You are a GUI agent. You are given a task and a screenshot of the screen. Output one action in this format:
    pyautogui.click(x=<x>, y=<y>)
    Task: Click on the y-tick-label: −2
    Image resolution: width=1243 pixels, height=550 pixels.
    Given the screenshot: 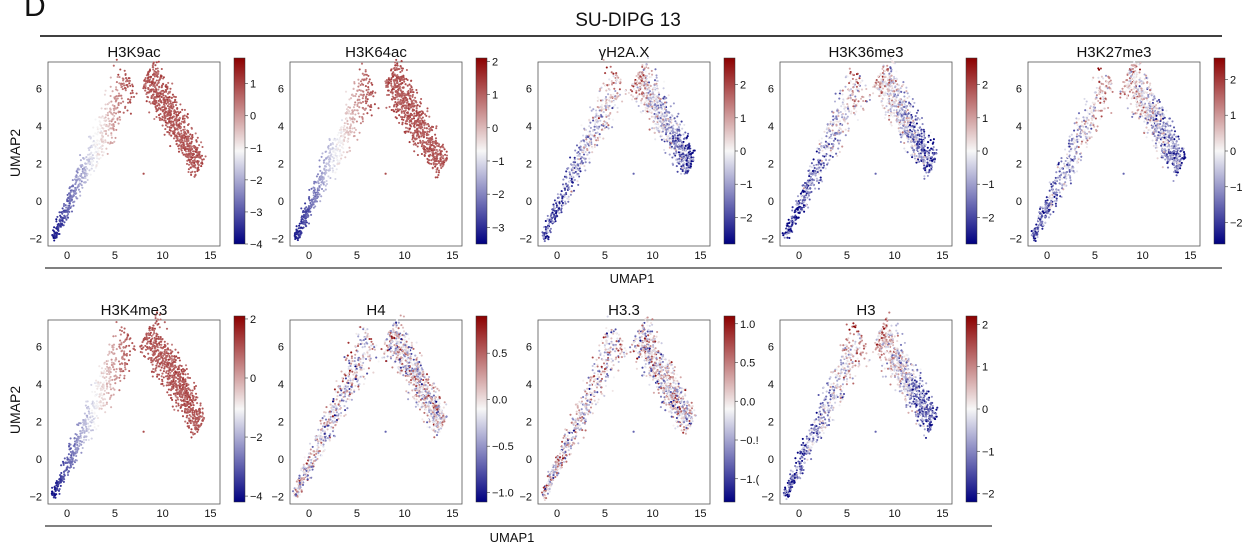 What is the action you would take?
    pyautogui.click(x=35, y=239)
    